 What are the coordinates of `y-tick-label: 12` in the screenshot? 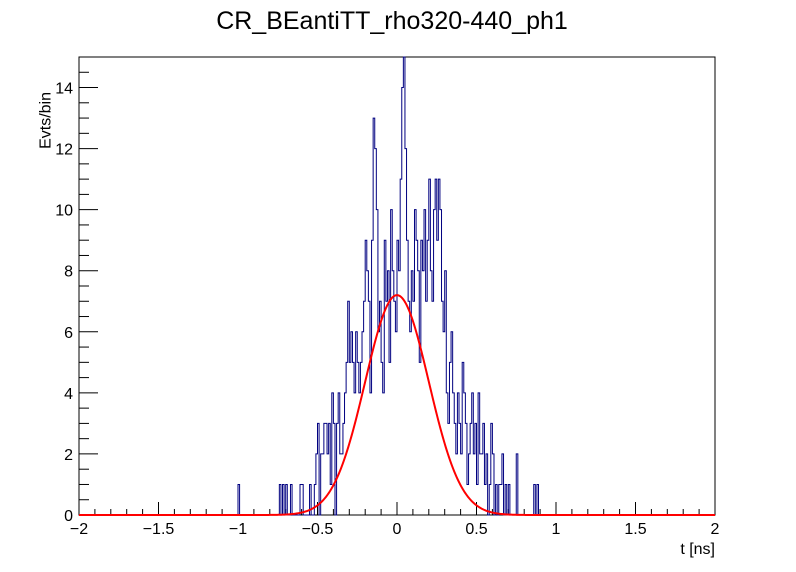 It's located at (64, 150).